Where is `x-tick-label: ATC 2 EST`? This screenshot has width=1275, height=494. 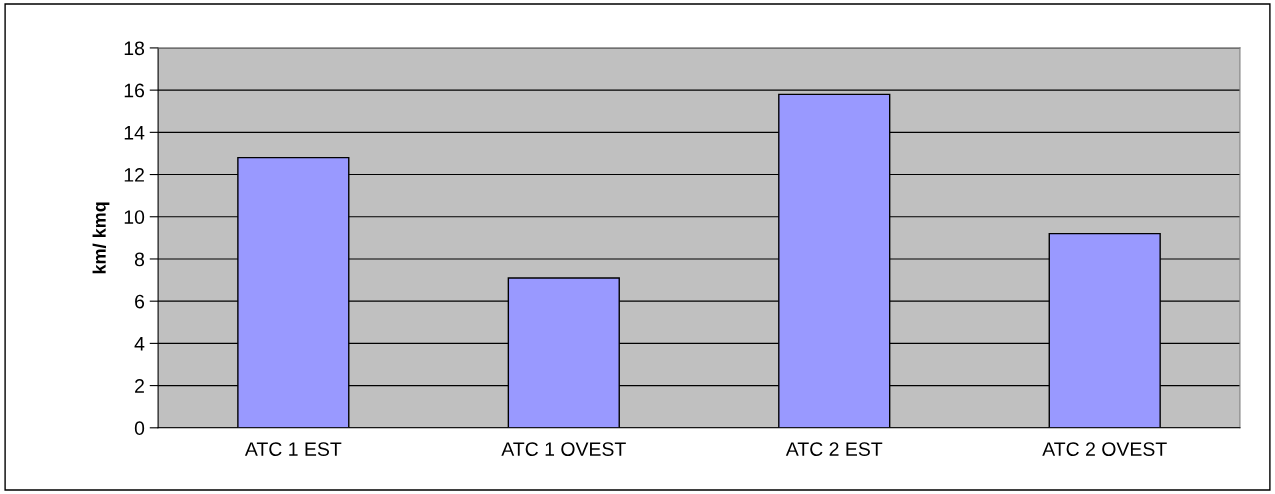 x-tick-label: ATC 2 EST is located at coordinates (834, 449).